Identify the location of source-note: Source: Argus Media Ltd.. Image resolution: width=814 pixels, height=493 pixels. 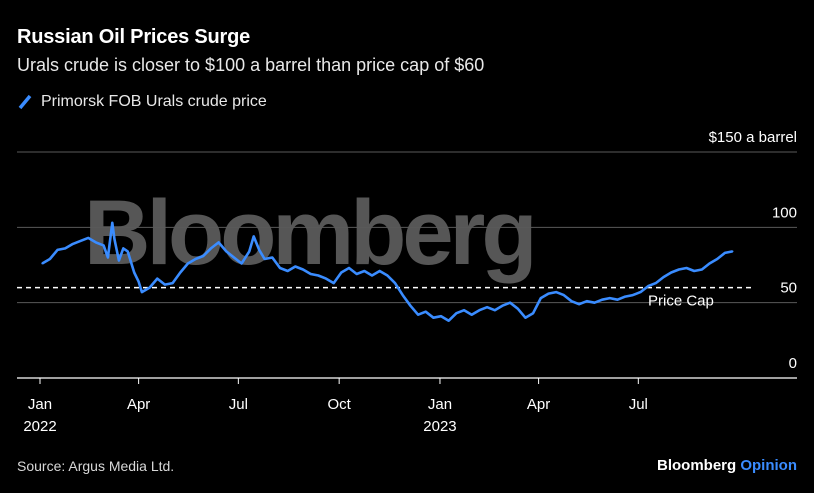
(96, 466).